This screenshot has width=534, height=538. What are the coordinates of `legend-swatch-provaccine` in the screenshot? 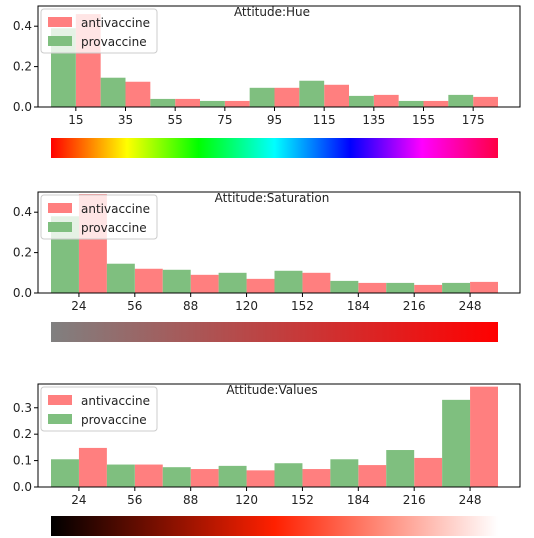 It's located at (60, 41).